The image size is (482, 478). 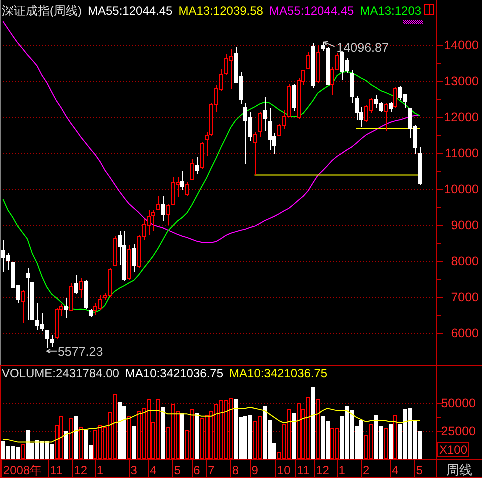 What do you see at coordinates (236, 471) in the screenshot?
I see `x-tick-label: 8` at bounding box center [236, 471].